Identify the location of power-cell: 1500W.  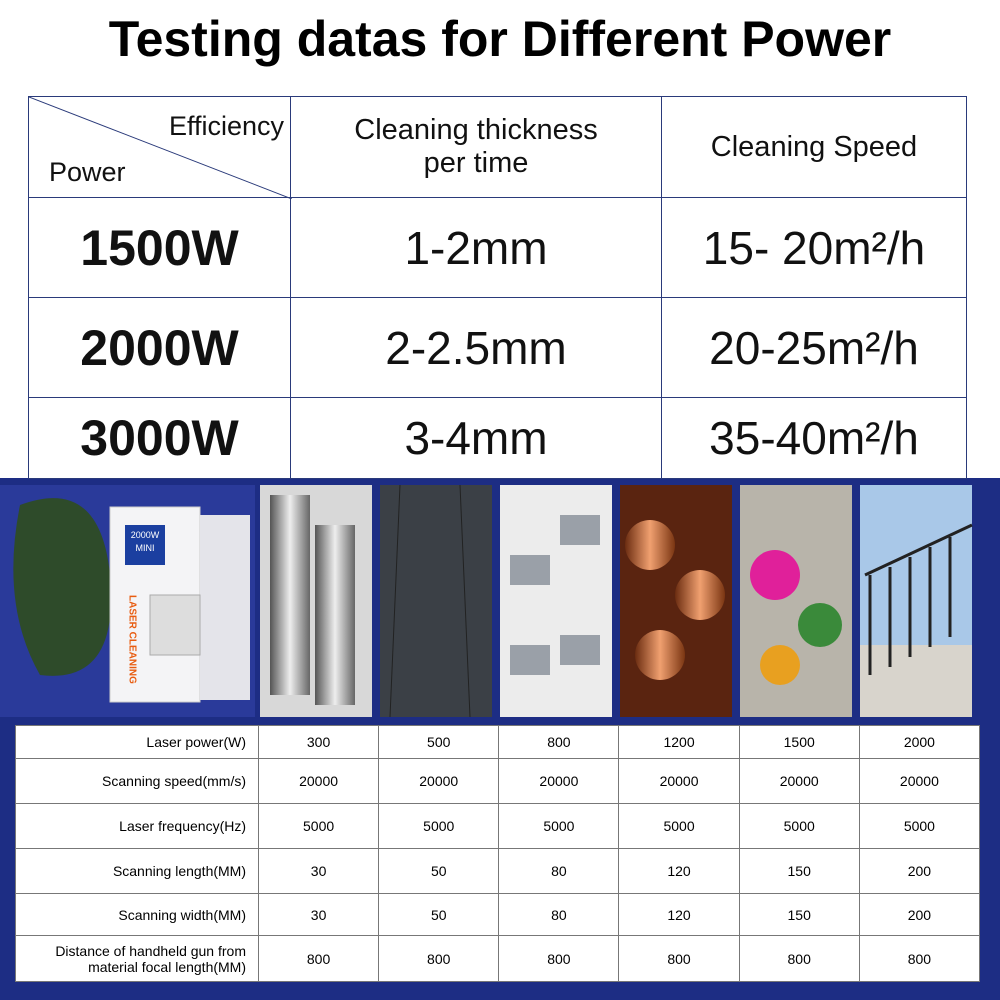
(159, 247).